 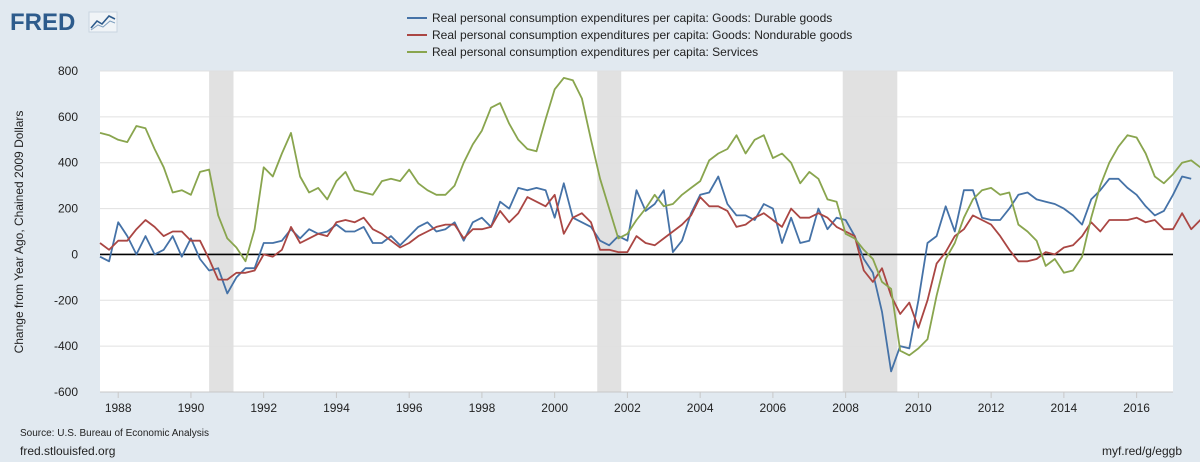 I want to click on x-tick-label: 1994, so click(x=336, y=408).